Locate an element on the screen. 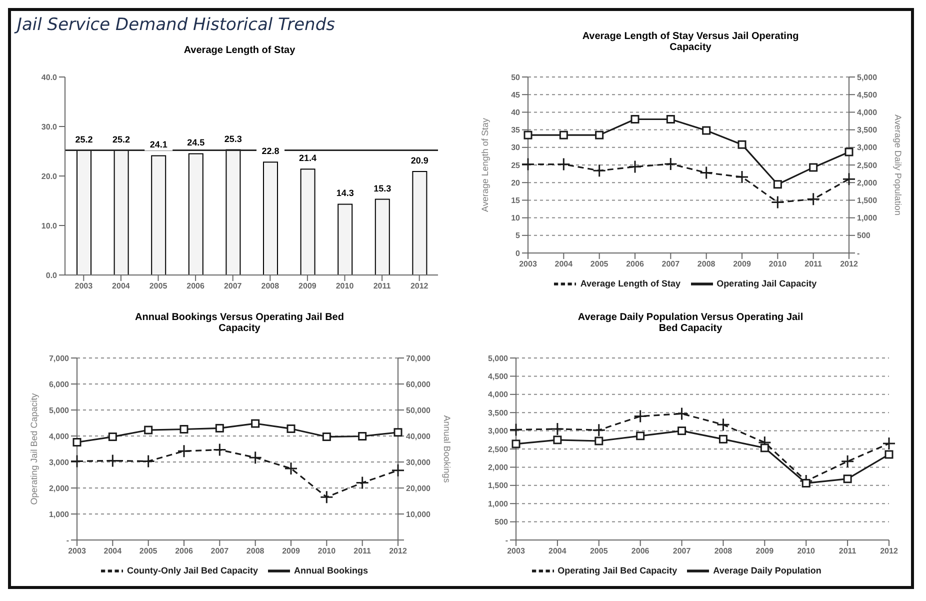 This screenshot has height=601, width=926. y-tick-label: 500 is located at coordinates (501, 521).